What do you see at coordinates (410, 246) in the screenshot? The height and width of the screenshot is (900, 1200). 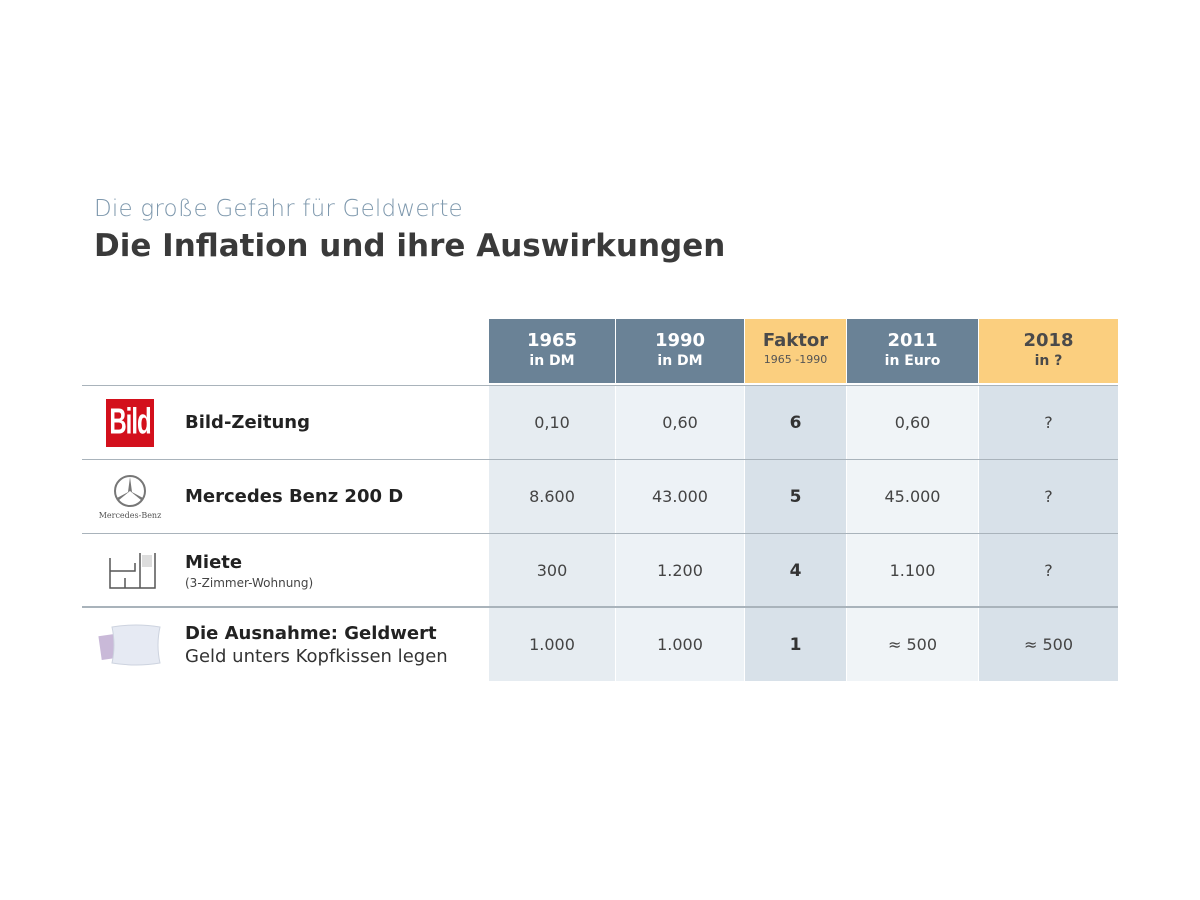 I see `slide-title: Die Inflation und ihre Auswirkungen` at bounding box center [410, 246].